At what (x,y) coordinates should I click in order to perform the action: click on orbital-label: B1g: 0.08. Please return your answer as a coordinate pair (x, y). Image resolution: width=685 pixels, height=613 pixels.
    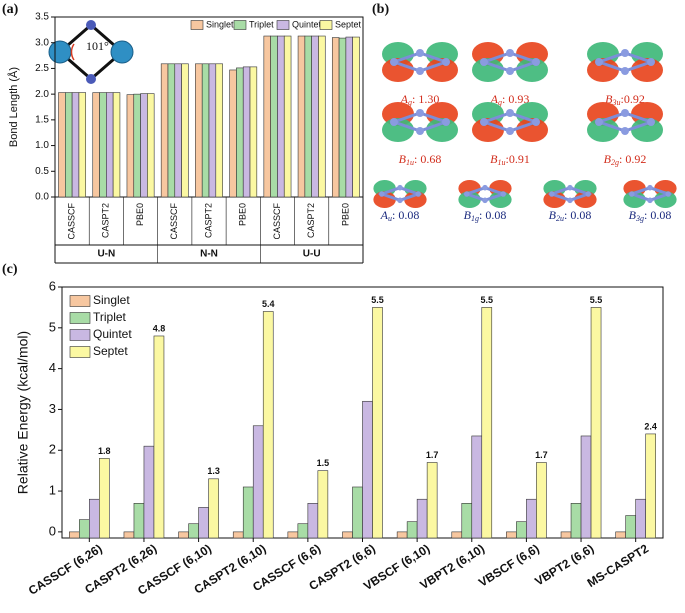
    Looking at the image, I should click on (485, 215).